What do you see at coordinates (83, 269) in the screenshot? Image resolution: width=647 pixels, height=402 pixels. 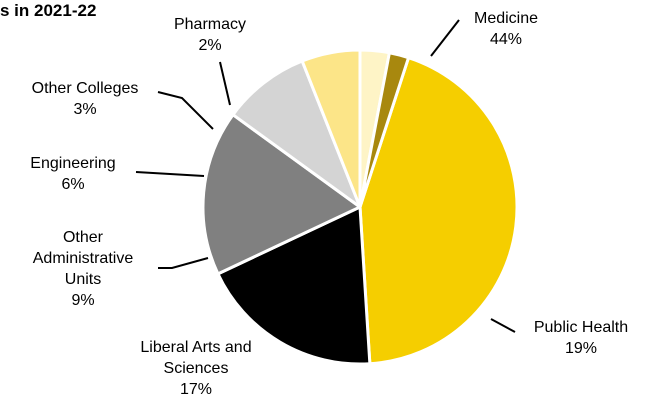 I see `slice-label-other-administrative-units: Other Administrative Units 9%` at bounding box center [83, 269].